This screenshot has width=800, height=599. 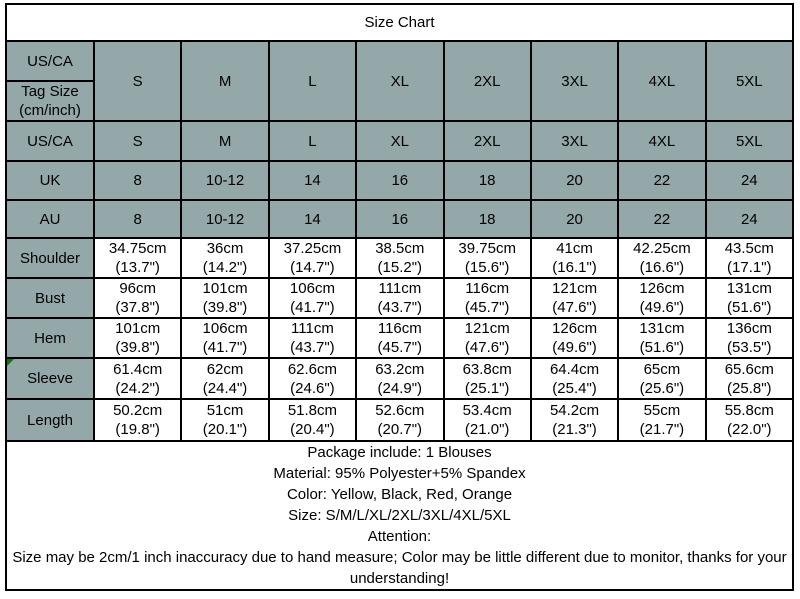 I want to click on measurement-cell: 36cm (14.2"), so click(x=225, y=258).